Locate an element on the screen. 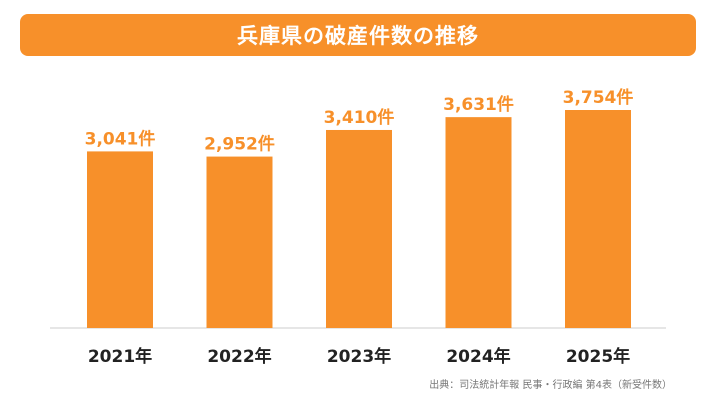  bar-2024年 is located at coordinates (478, 222).